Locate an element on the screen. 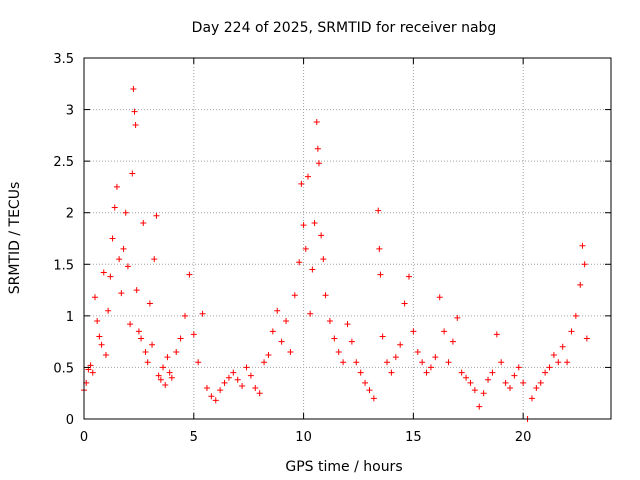 The height and width of the screenshot is (480, 640). y-tick-label: 2 is located at coordinates (70, 214).